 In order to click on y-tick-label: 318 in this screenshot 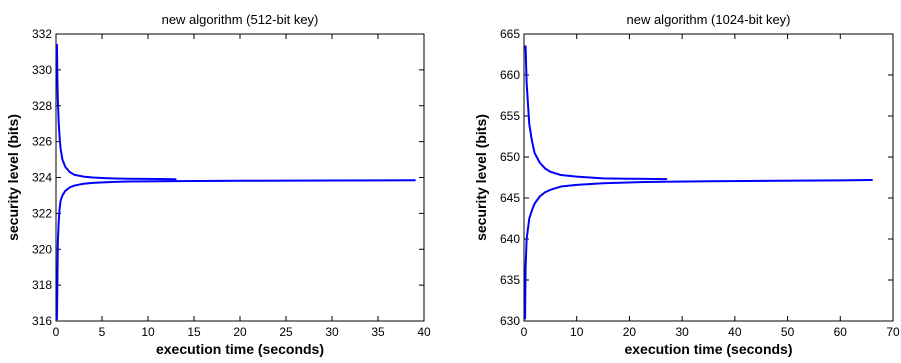, I will do `click(42, 285)`.